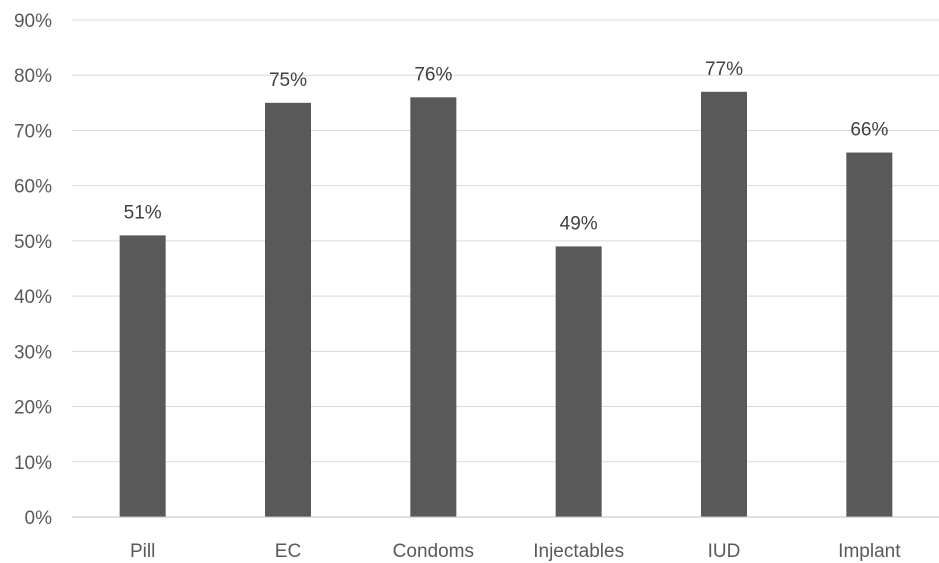 The image size is (939, 563). I want to click on data-label: 75%, so click(288, 80).